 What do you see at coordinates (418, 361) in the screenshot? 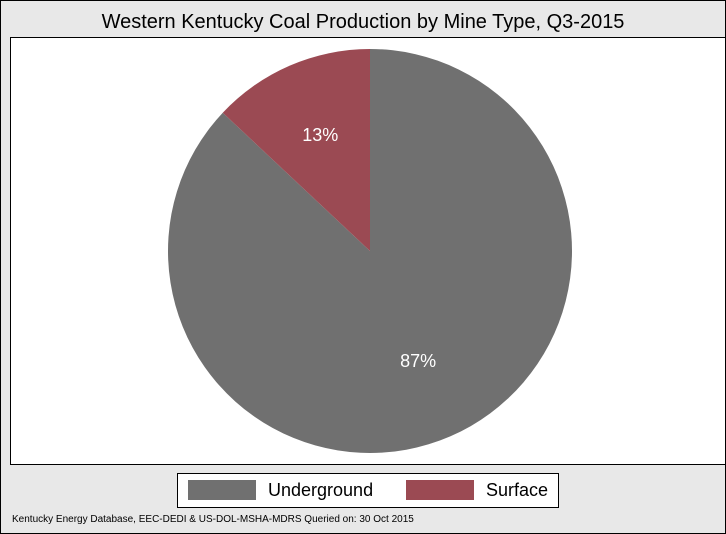
I see `pie-label-underground: 87%` at bounding box center [418, 361].